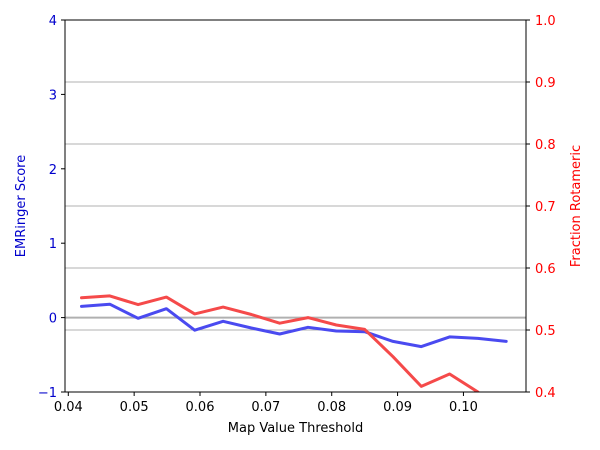 The height and width of the screenshot is (450, 600). I want to click on left-y-tick-label: 3, so click(53, 95).